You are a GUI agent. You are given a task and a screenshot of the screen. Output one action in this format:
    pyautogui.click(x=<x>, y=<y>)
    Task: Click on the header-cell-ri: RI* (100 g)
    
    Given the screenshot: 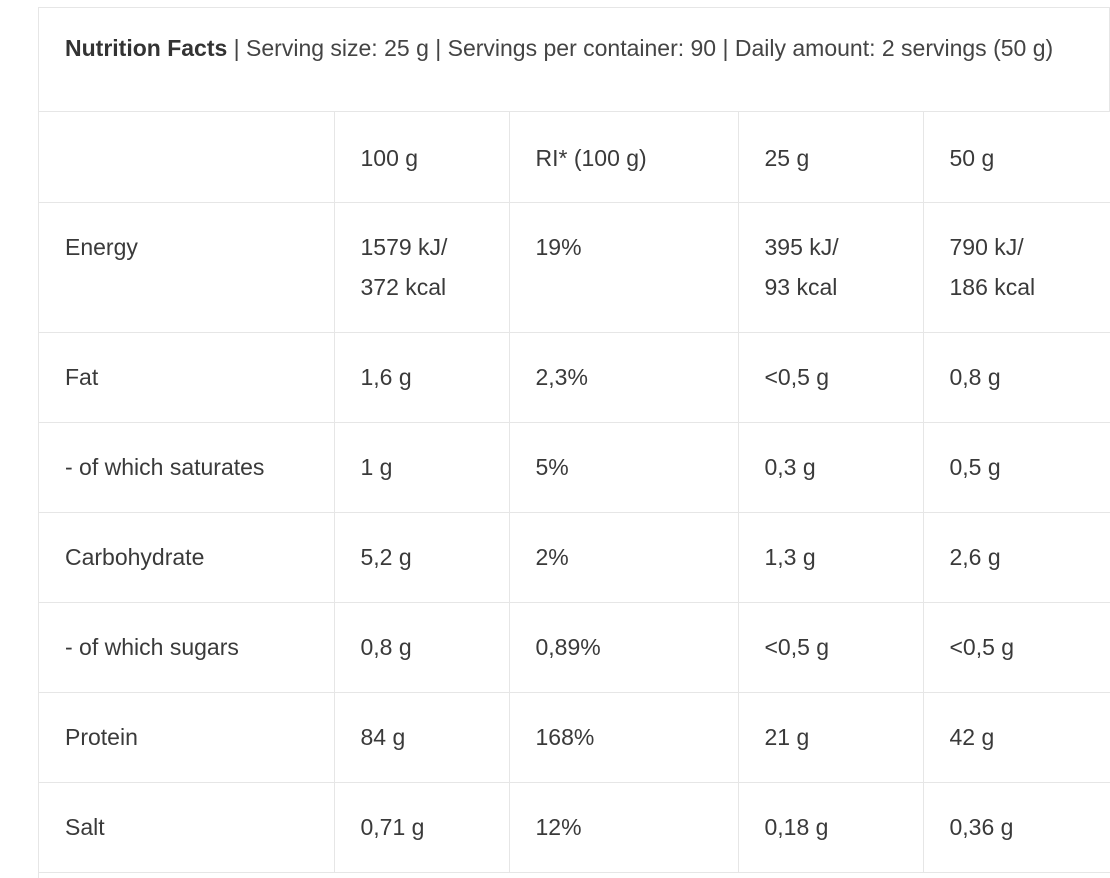 What is the action you would take?
    pyautogui.click(x=624, y=157)
    